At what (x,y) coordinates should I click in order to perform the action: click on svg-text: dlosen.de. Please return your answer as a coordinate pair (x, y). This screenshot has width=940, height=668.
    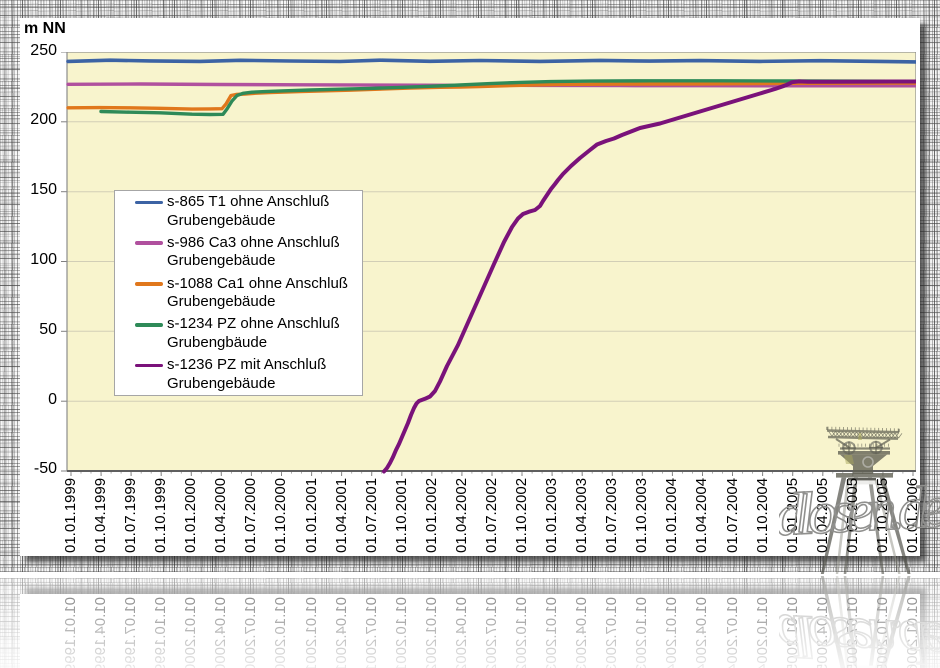
    Looking at the image, I should click on (859, 513).